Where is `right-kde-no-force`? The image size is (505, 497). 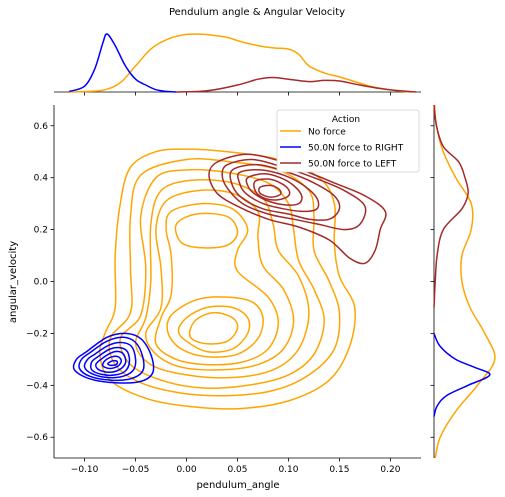 right-kde-no-force is located at coordinates (464, 281).